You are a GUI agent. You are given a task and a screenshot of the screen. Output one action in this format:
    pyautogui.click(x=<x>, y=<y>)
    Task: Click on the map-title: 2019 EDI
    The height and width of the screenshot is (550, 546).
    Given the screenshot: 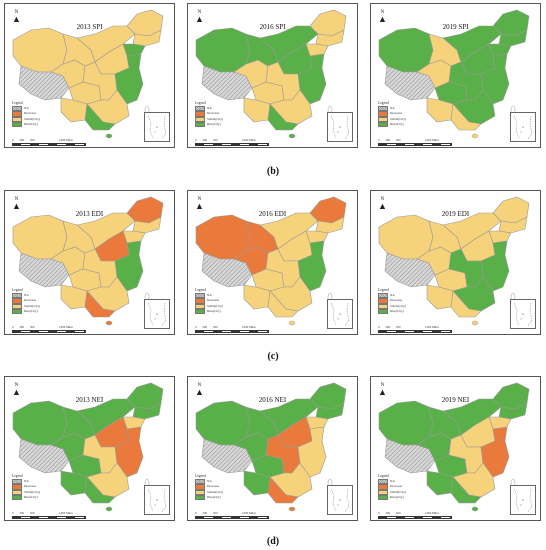 What is the action you would take?
    pyautogui.click(x=455, y=214)
    